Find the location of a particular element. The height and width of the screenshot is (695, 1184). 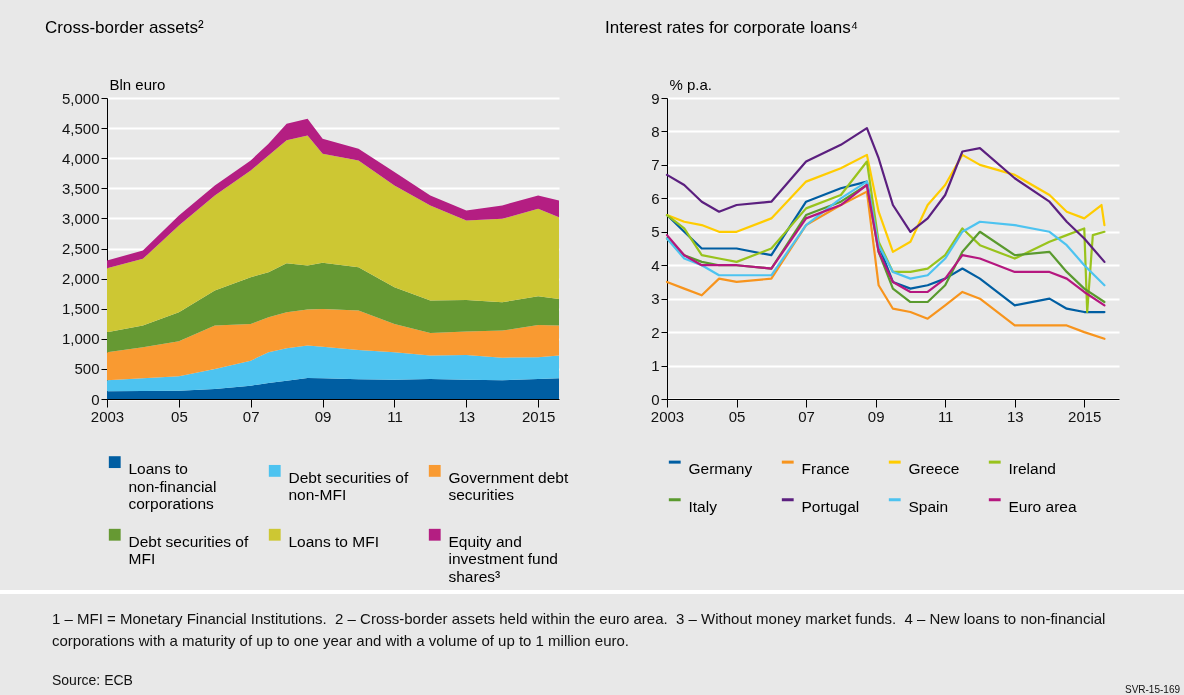

y-tick-label: 1,500 is located at coordinates (80, 309).